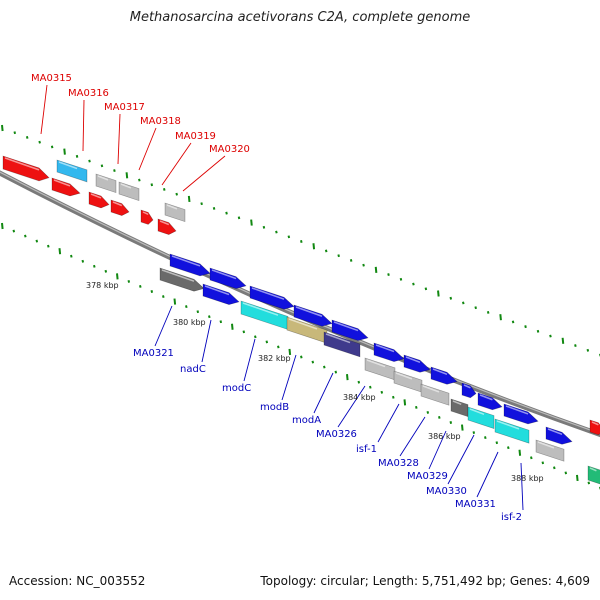 This screenshot has width=600, height=600. Describe the element at coordinates (51, 78) in the screenshot. I see `gene-label: MA0315` at that location.